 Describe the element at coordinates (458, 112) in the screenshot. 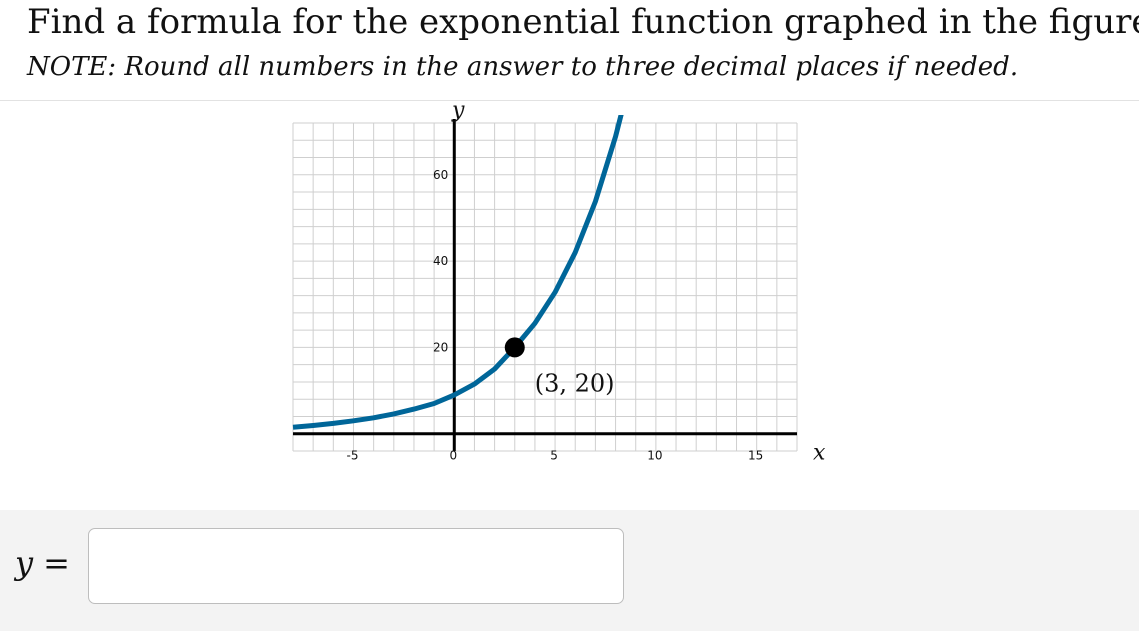

I see `y-axis-label: y` at that location.